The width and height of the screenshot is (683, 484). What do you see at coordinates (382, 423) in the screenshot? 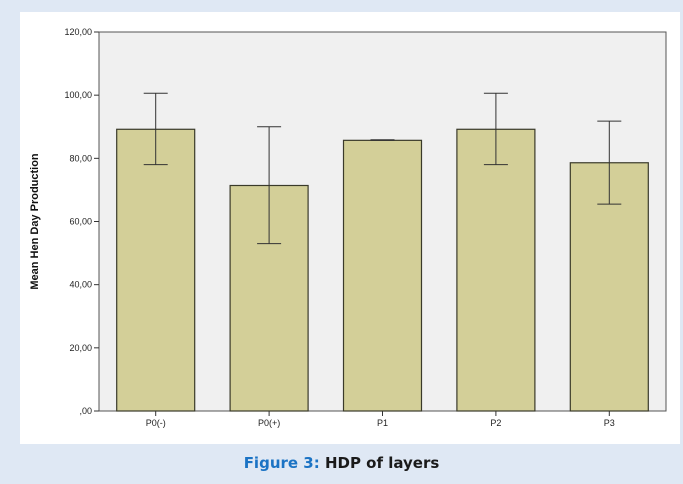
I see `x-tick-label: P1` at bounding box center [382, 423].